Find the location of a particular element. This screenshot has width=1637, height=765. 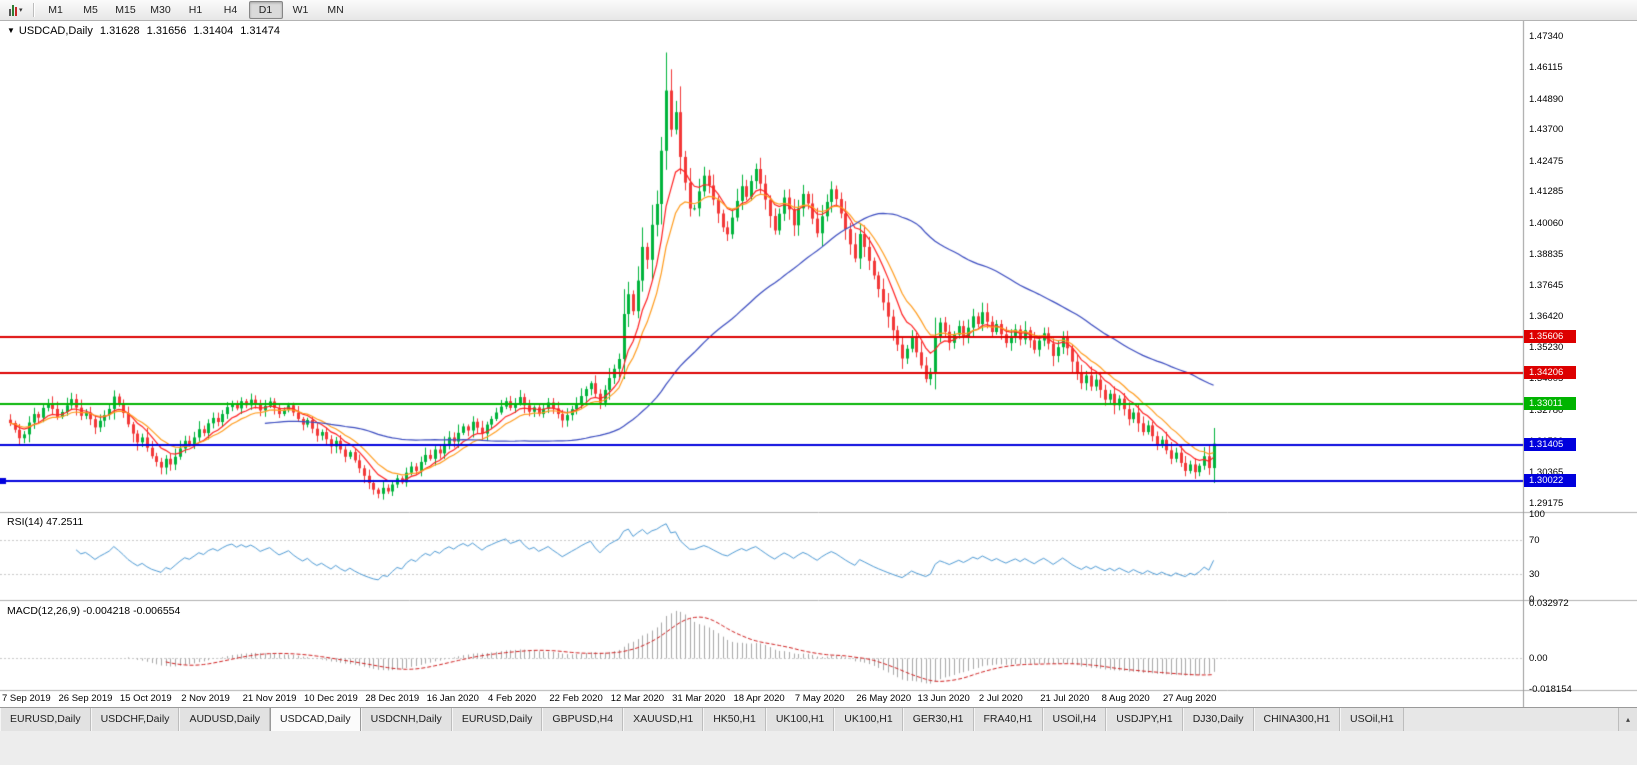

macd-axis-tick: -0.018154 is located at coordinates (1550, 689).